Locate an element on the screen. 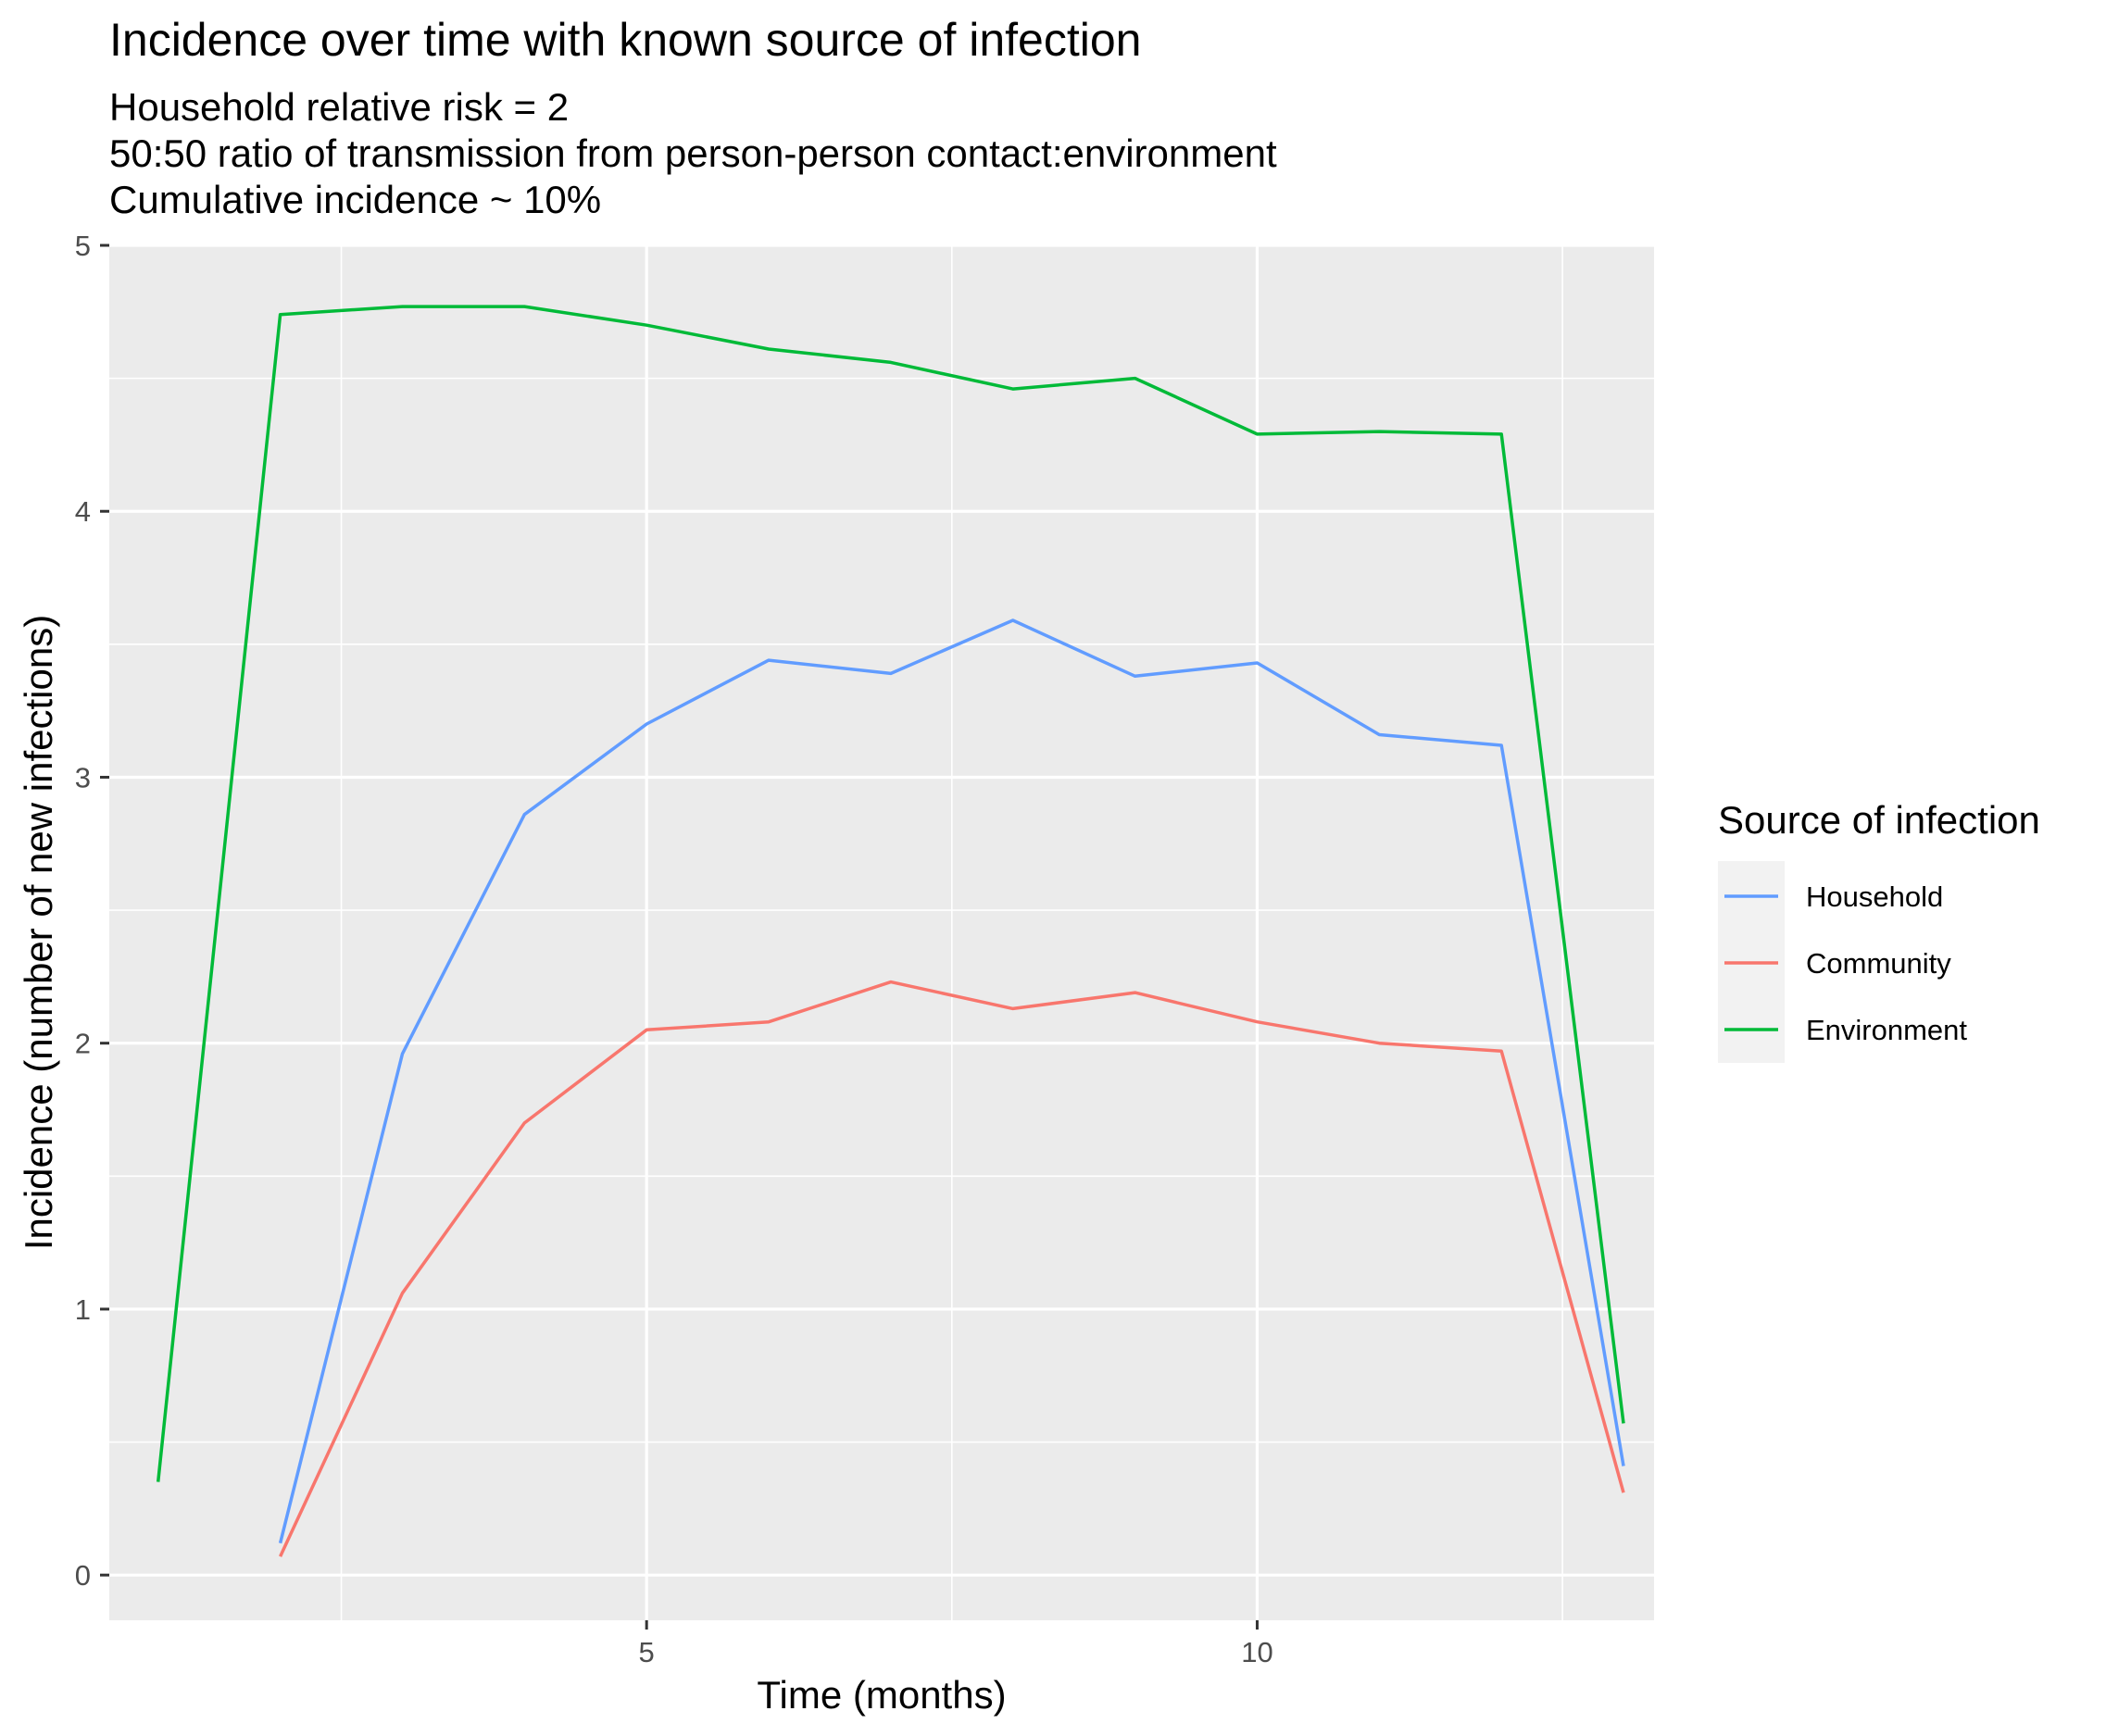 The width and height of the screenshot is (2106, 1736). y-tick-label: 3 is located at coordinates (83, 777).